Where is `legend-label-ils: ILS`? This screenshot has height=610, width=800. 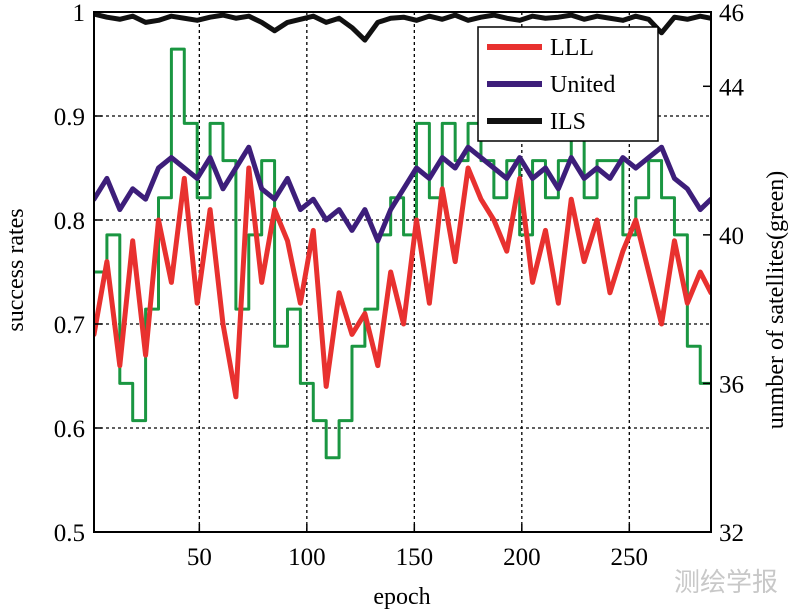
legend-label-ils: ILS is located at coordinates (568, 122).